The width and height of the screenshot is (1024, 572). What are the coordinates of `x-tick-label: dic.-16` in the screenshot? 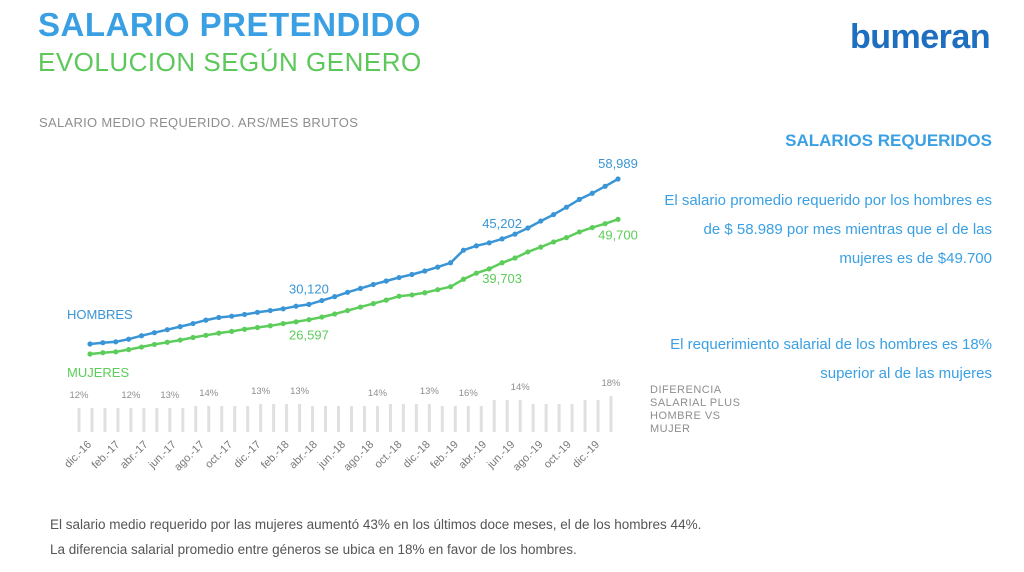 It's located at (78, 455).